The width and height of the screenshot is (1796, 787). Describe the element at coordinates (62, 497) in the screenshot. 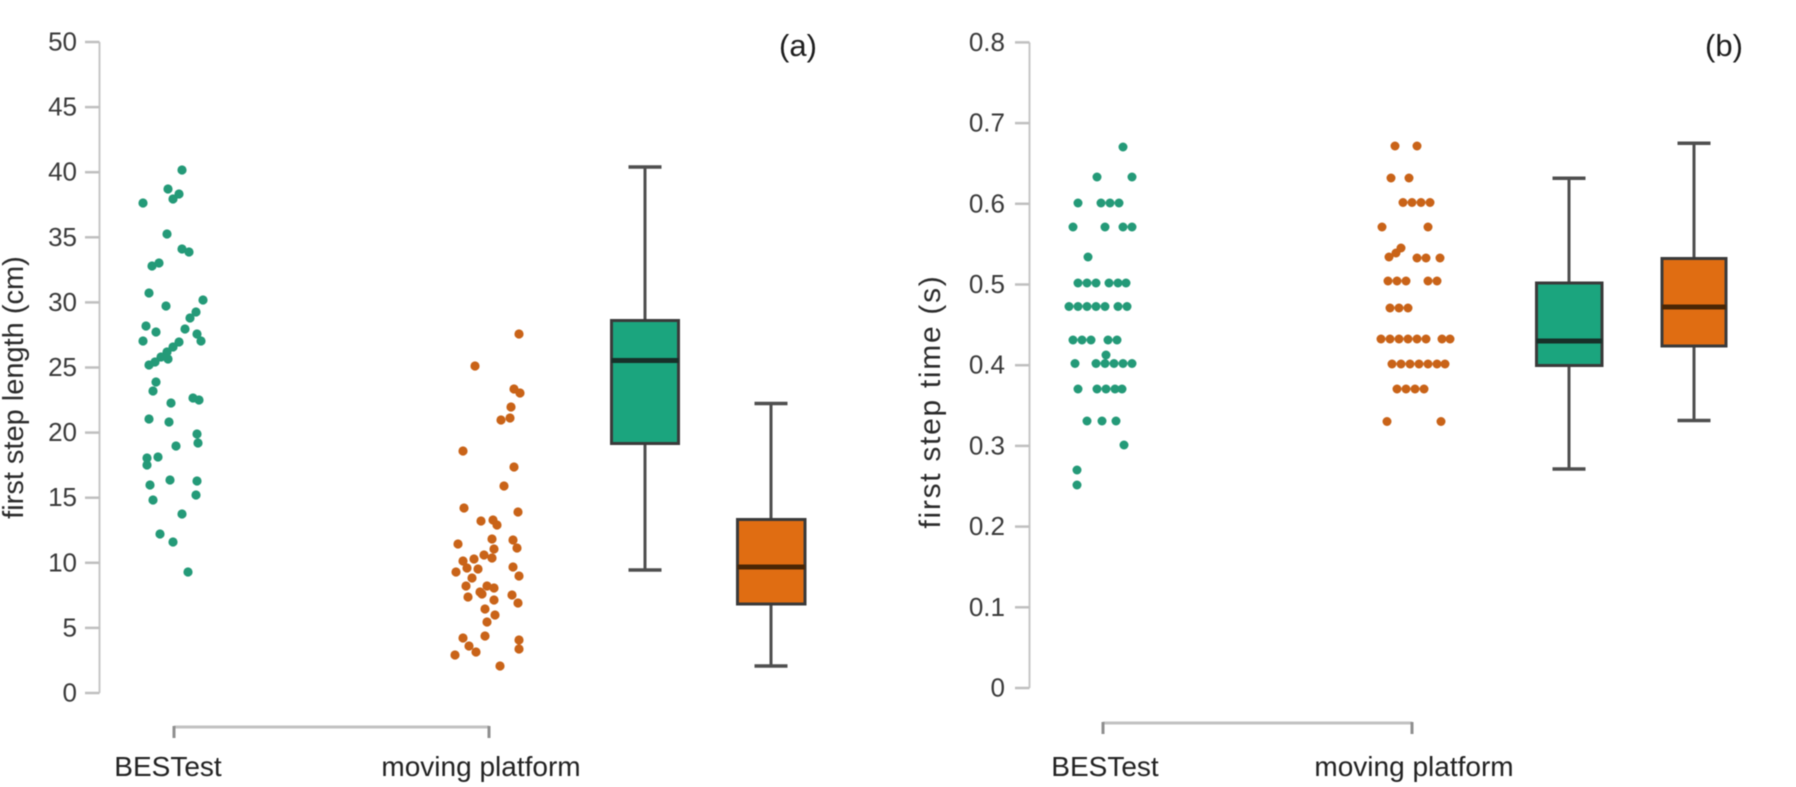

I see `svg-text: 15` at that location.